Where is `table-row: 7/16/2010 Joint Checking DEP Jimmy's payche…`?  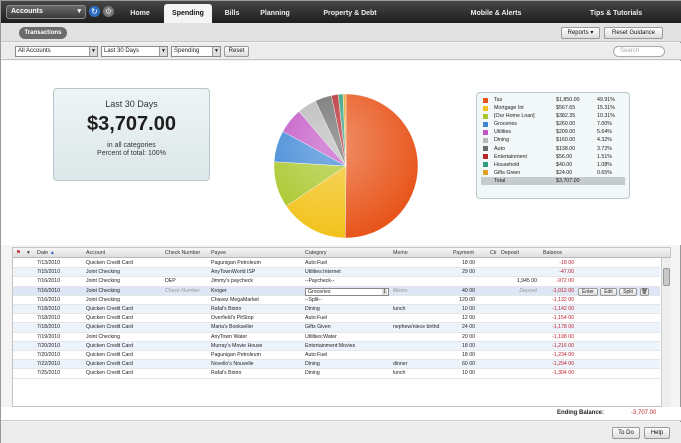
table-row: 7/16/2010 Joint Checking DEP Jimmy's payche… is located at coordinates (336, 282).